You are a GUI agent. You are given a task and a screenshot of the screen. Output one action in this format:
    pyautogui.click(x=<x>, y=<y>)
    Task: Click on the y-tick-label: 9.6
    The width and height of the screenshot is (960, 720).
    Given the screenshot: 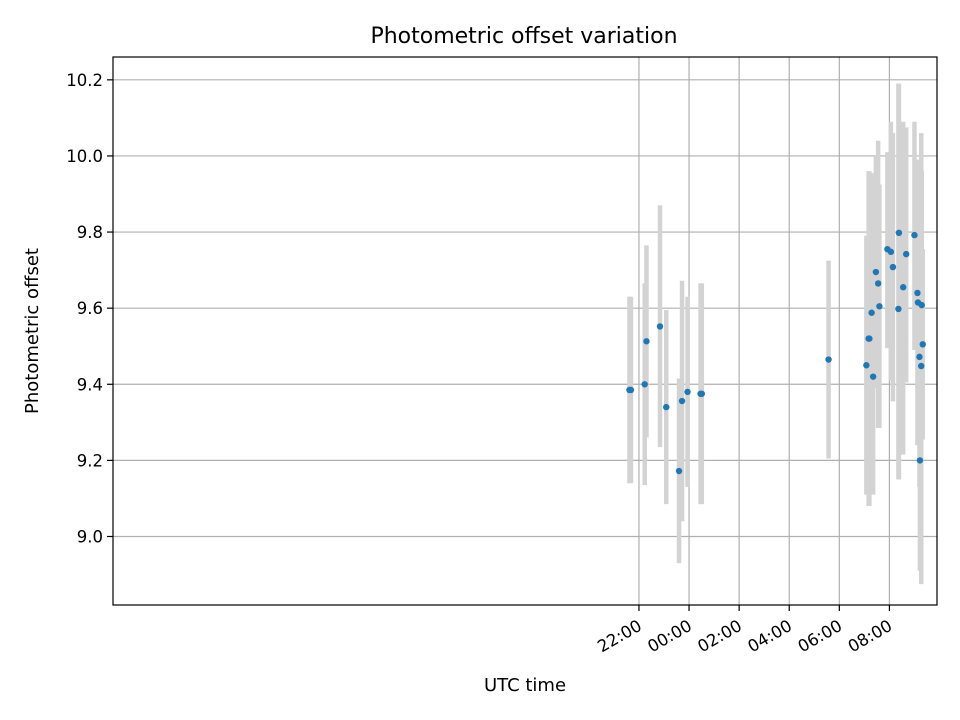 What is the action you would take?
    pyautogui.click(x=90, y=308)
    